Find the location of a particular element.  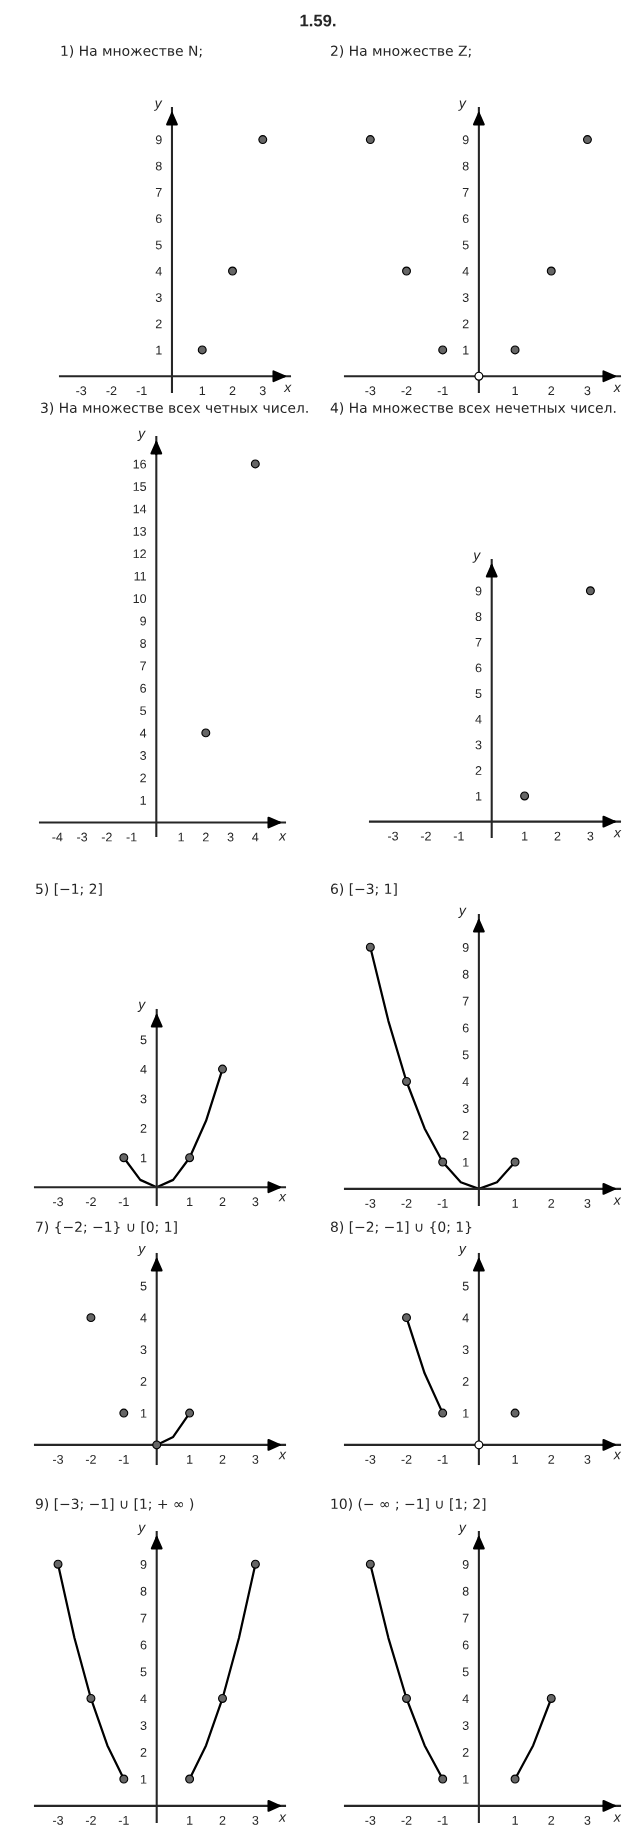

y-tick-label: 10 is located at coordinates (140, 599).